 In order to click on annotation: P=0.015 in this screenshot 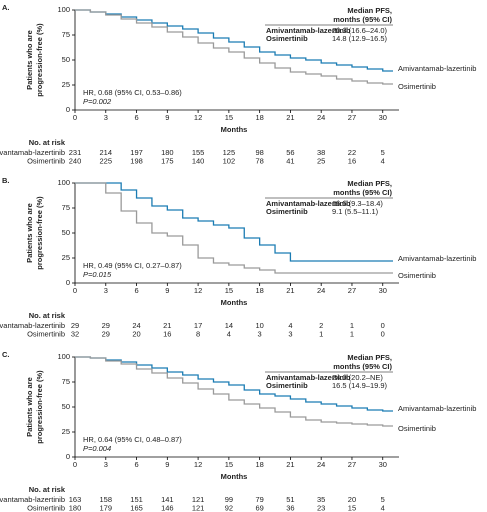, I will do `click(97, 274)`.